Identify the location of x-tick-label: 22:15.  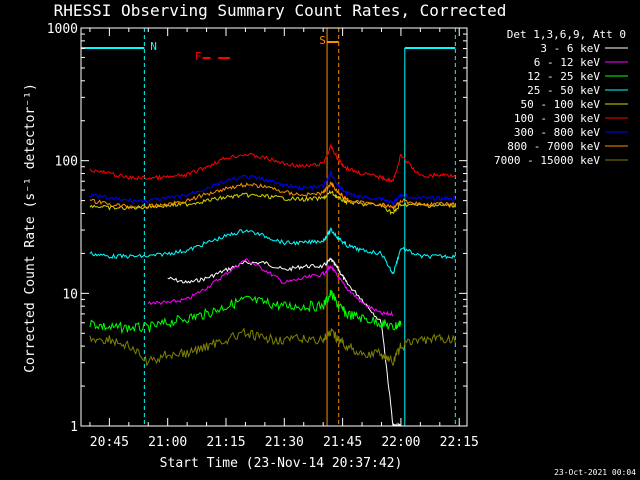
(459, 442).